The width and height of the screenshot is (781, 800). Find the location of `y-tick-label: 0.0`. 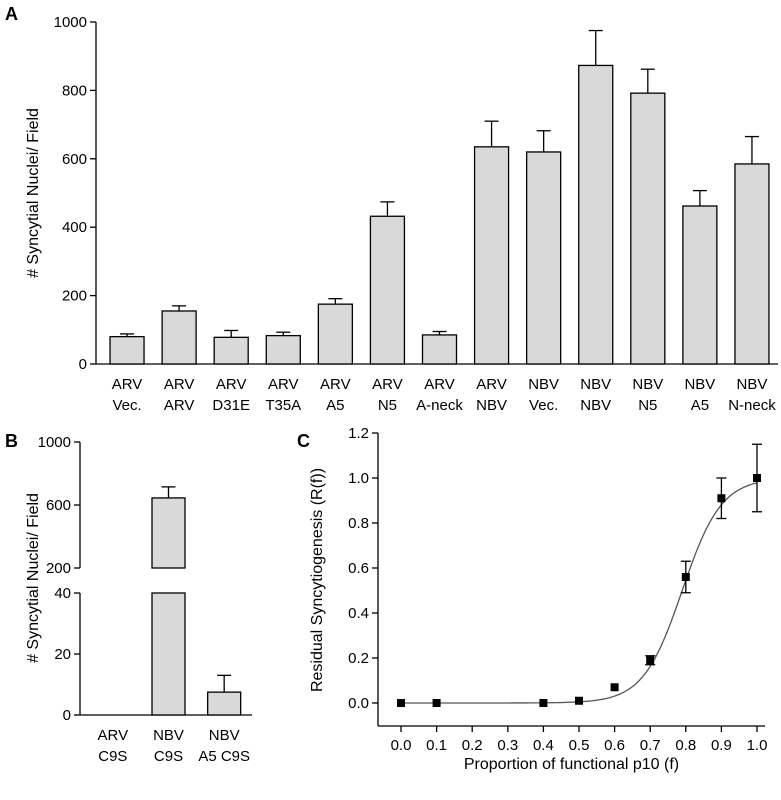

y-tick-label: 0.0 is located at coordinates (358, 703).